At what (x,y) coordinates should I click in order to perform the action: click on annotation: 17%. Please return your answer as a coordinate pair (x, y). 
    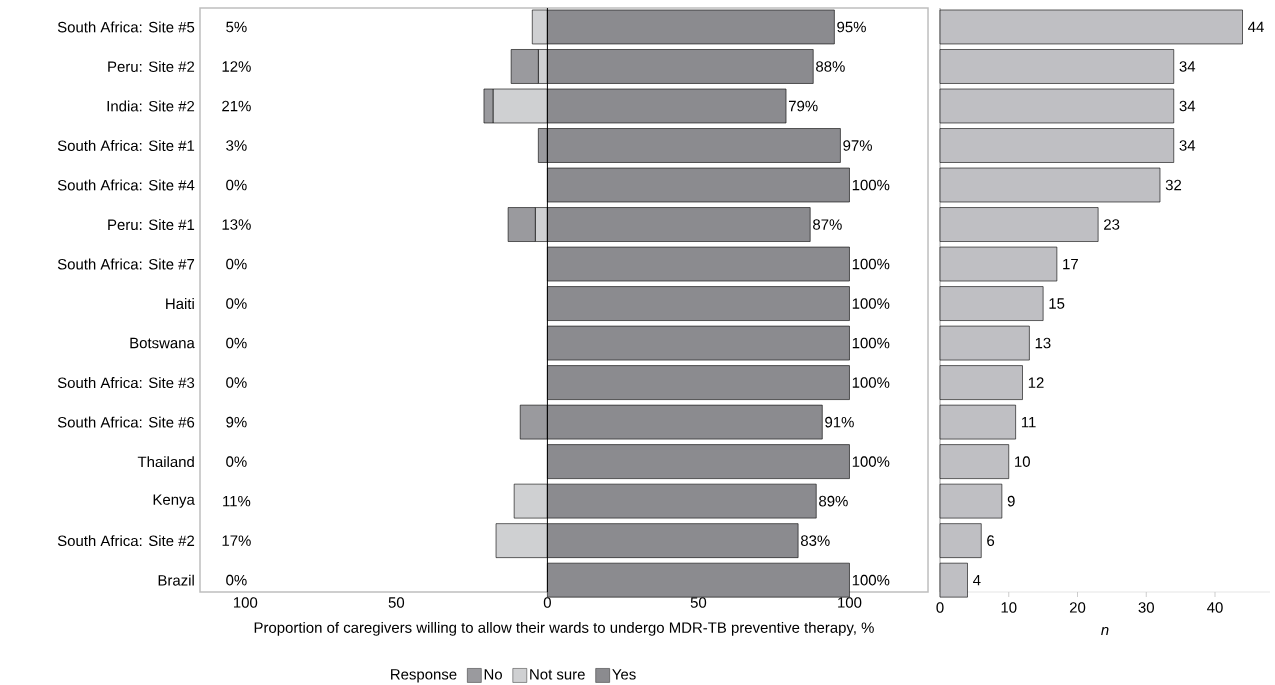
    Looking at the image, I should click on (236, 540).